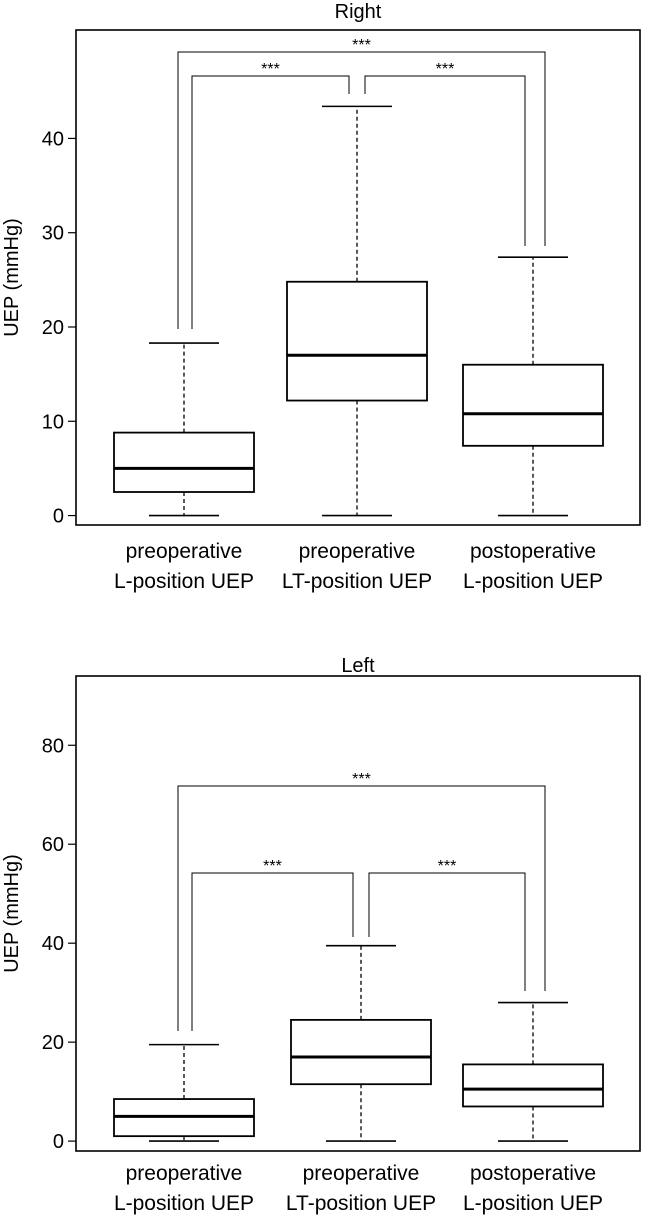 This screenshot has height=1221, width=645. Describe the element at coordinates (53, 845) in the screenshot. I see `y-tick-label: 60` at that location.